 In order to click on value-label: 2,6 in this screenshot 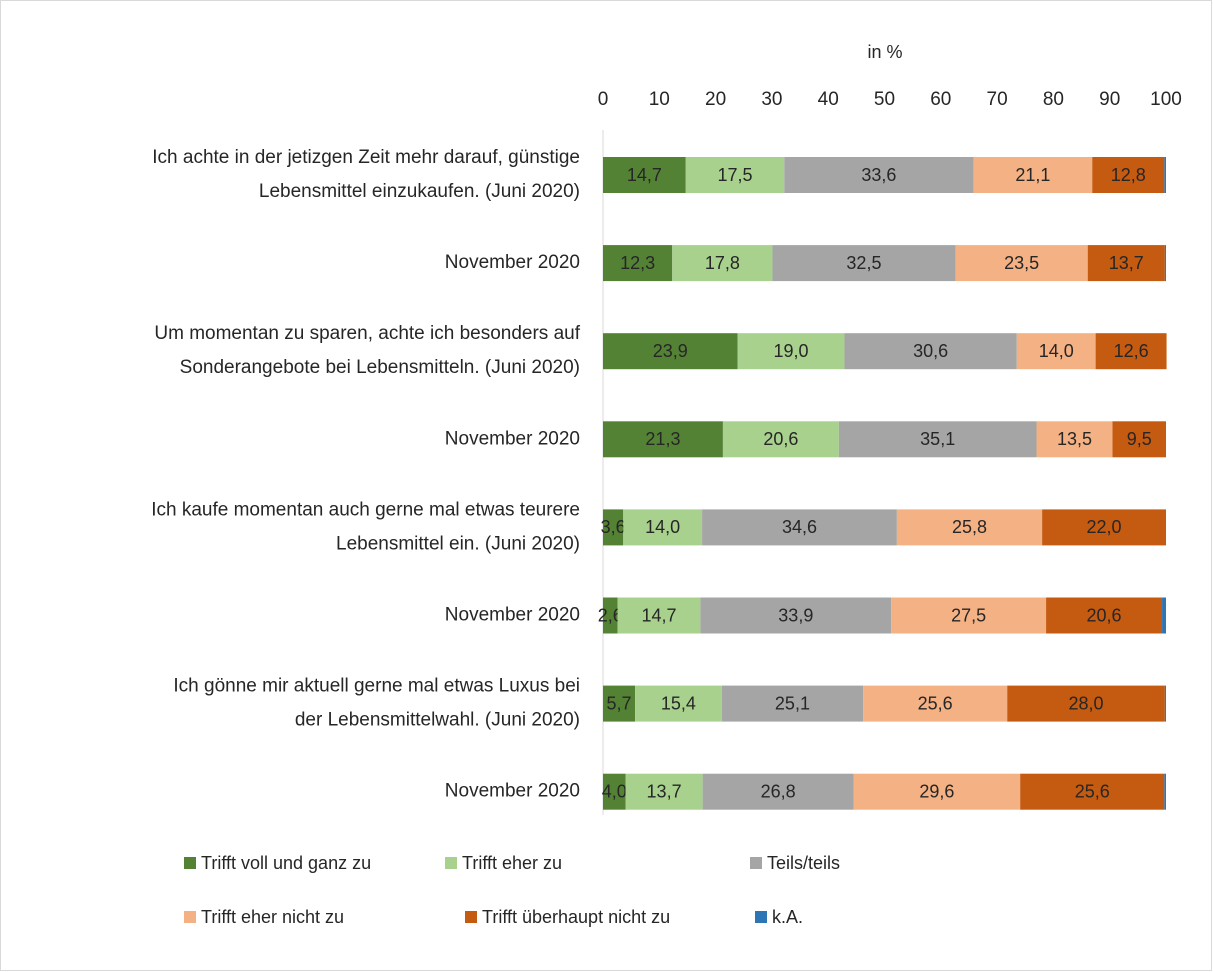, I will do `click(610, 615)`.